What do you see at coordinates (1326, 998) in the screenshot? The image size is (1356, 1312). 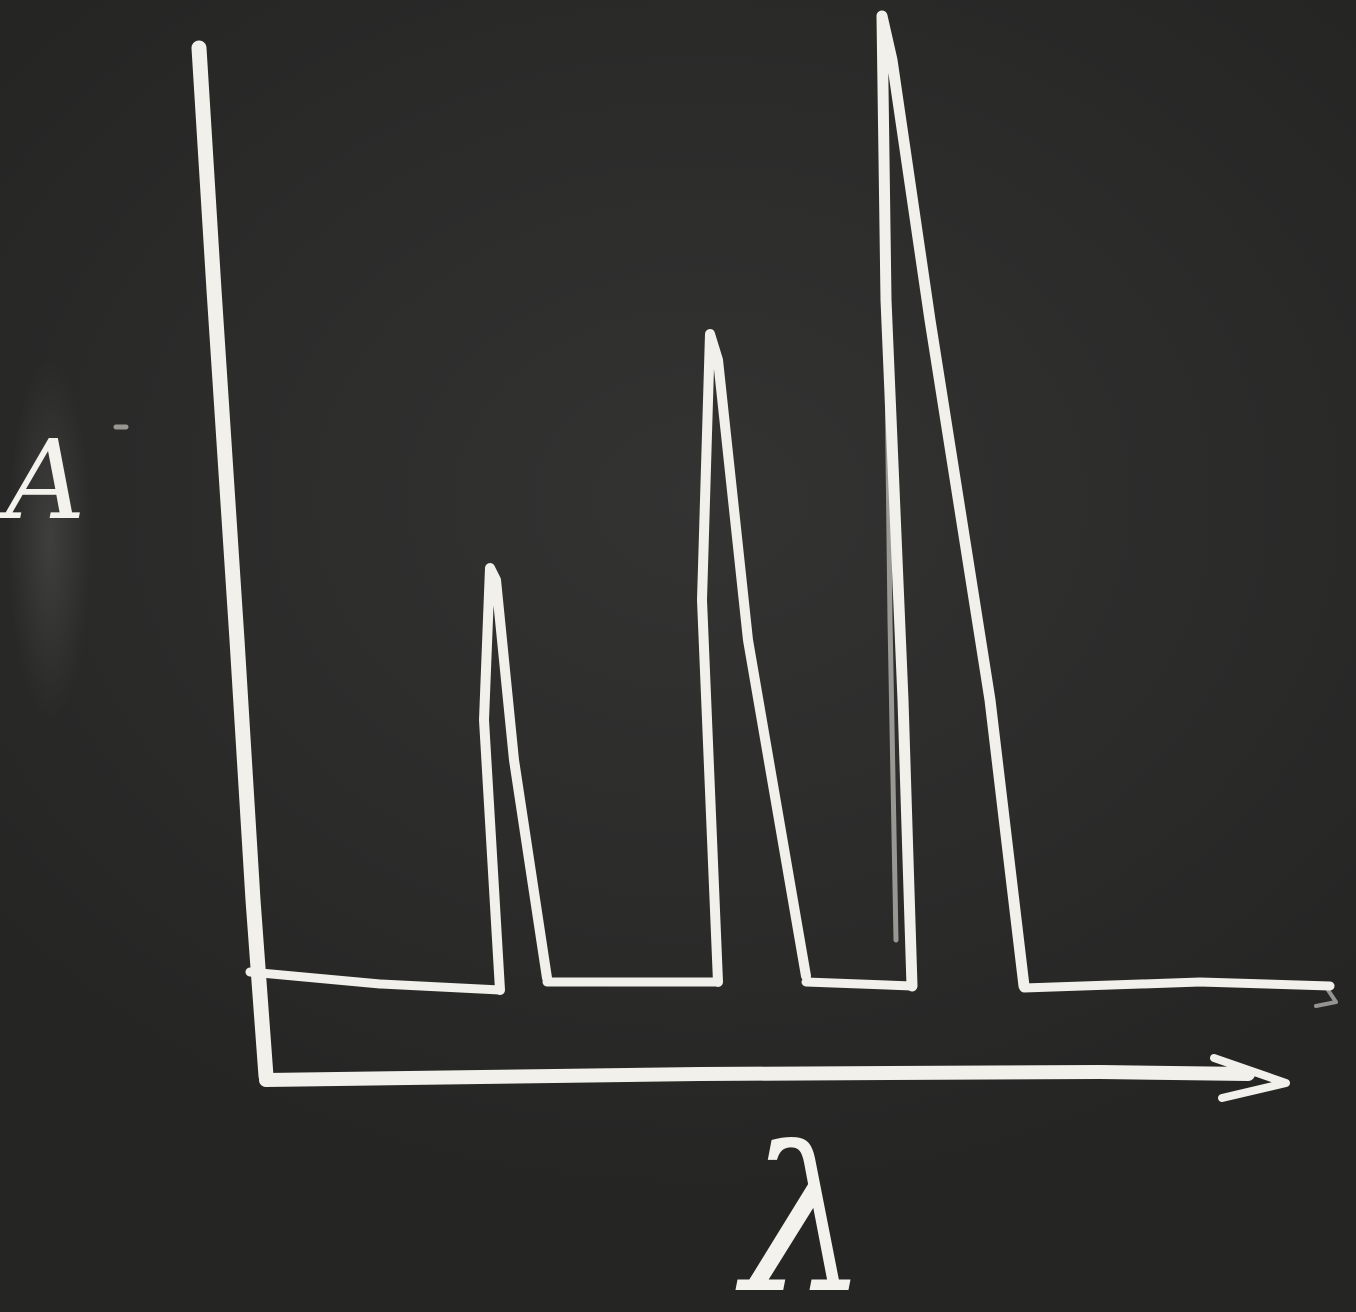 I see `spectrum-trace-end-mark` at bounding box center [1326, 998].